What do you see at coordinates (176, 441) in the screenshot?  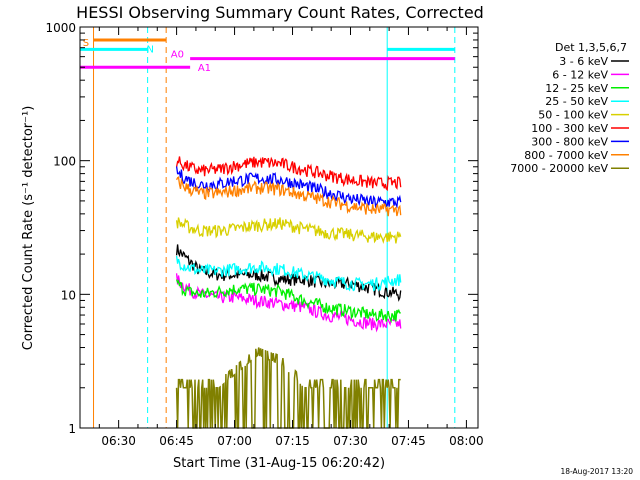 I see `x-tick-label: 06:45` at bounding box center [176, 441].